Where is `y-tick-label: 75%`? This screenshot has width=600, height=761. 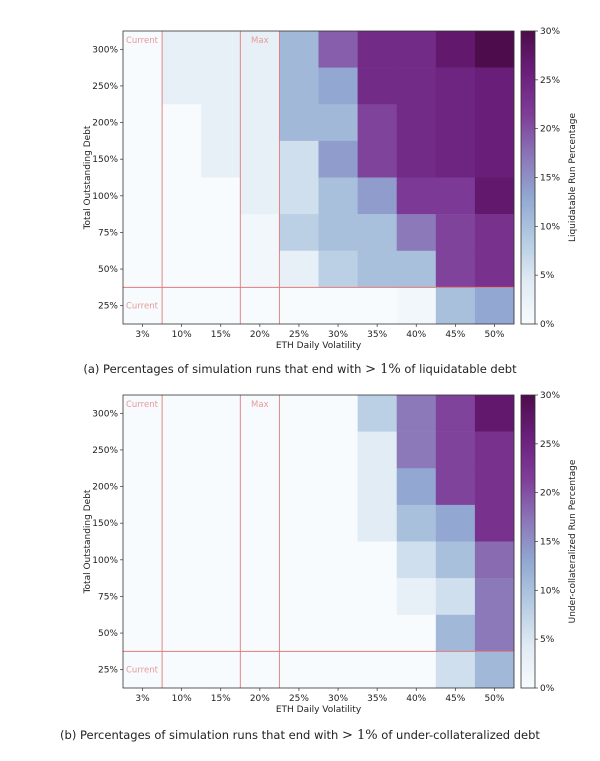 y-tick-label: 75% is located at coordinates (108, 233).